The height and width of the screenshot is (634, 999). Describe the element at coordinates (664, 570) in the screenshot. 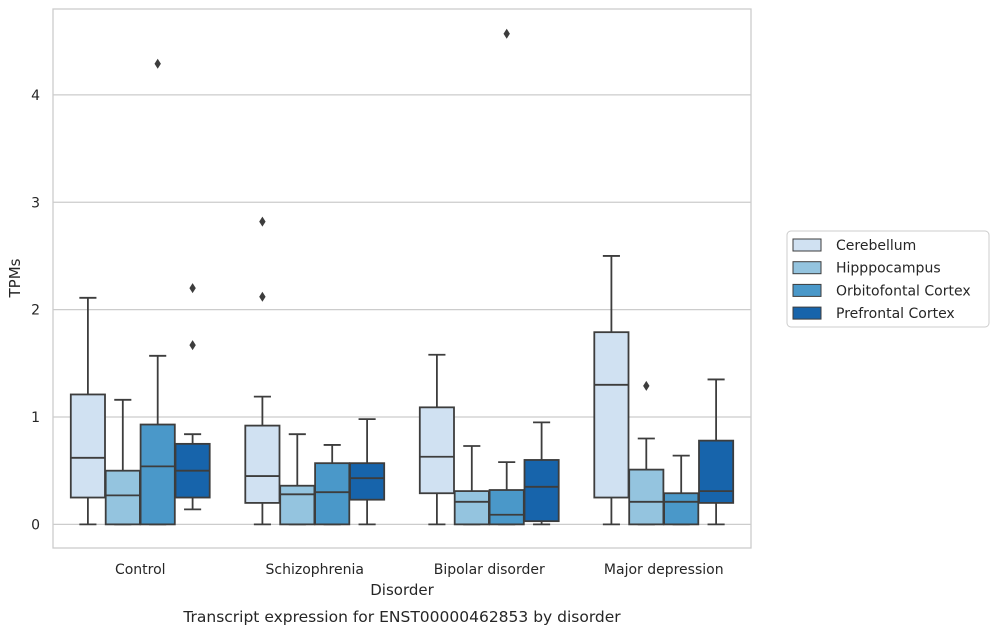

I see `x-tick-label: Major depression` at that location.